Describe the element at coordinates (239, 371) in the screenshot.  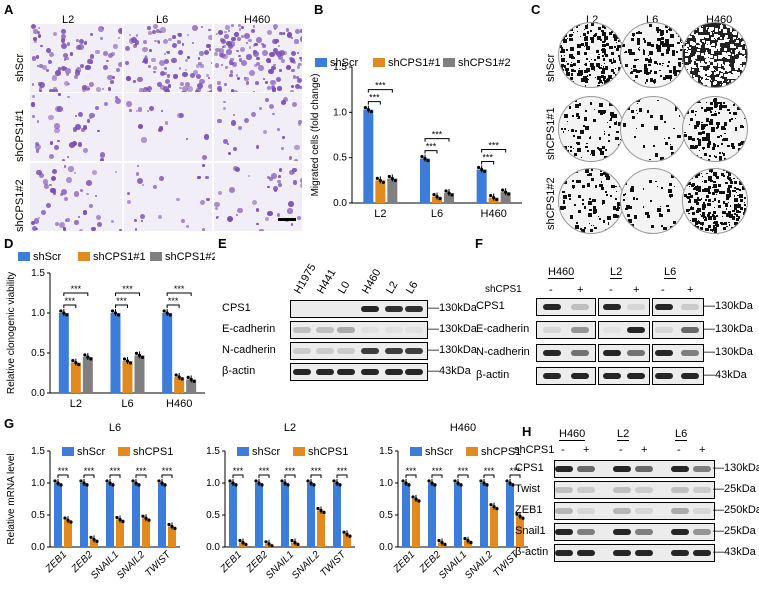
I see `blot-row-label: β-actin` at that location.